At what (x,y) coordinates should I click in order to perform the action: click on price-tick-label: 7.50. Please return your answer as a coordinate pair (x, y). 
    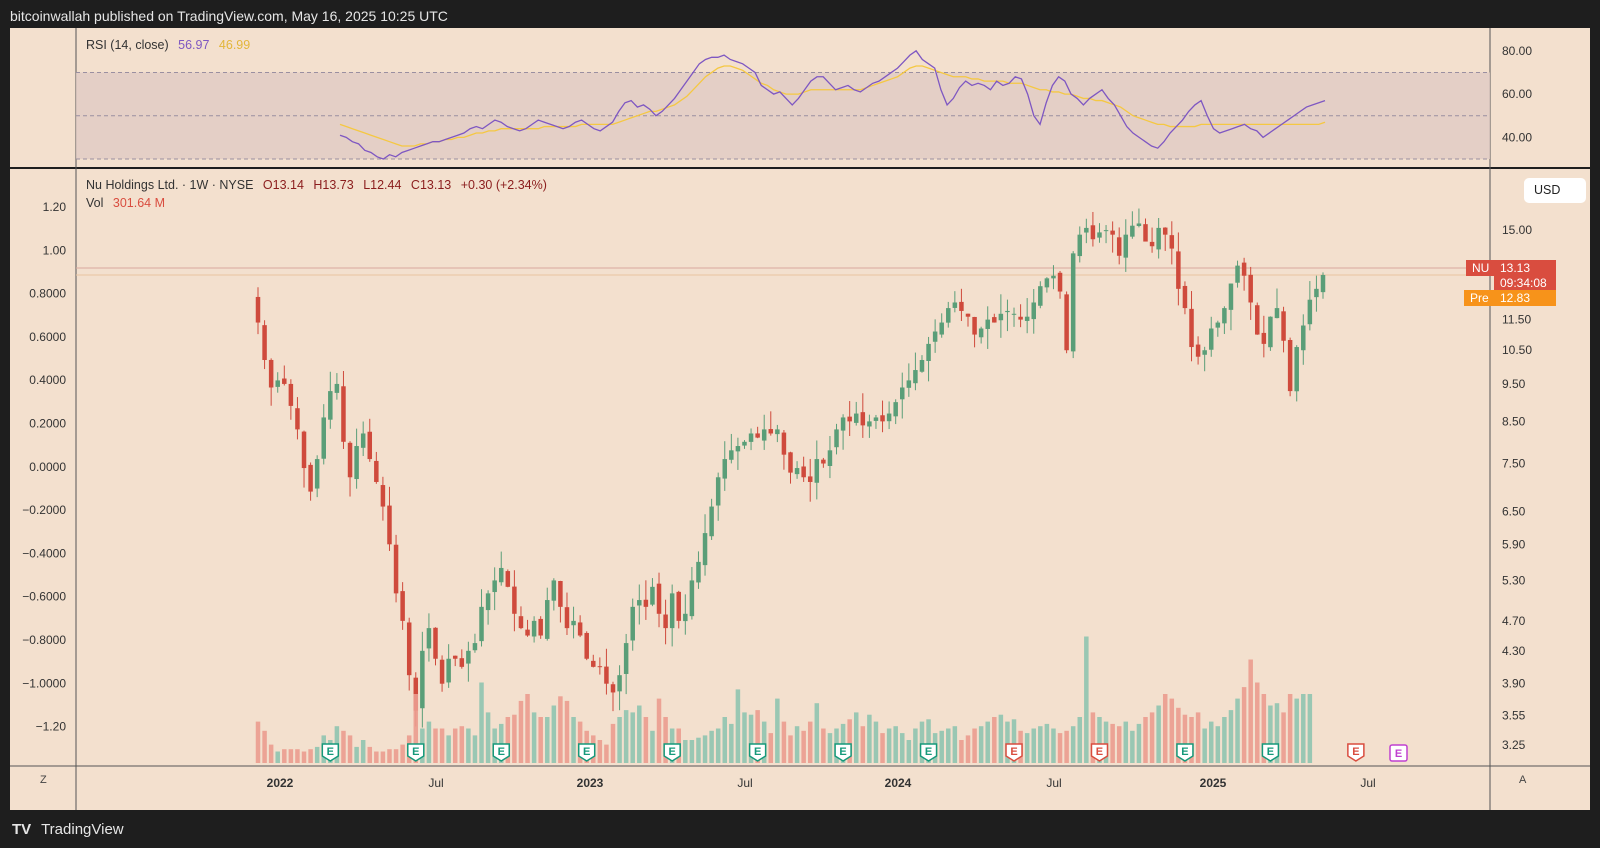
    Looking at the image, I should click on (1514, 464).